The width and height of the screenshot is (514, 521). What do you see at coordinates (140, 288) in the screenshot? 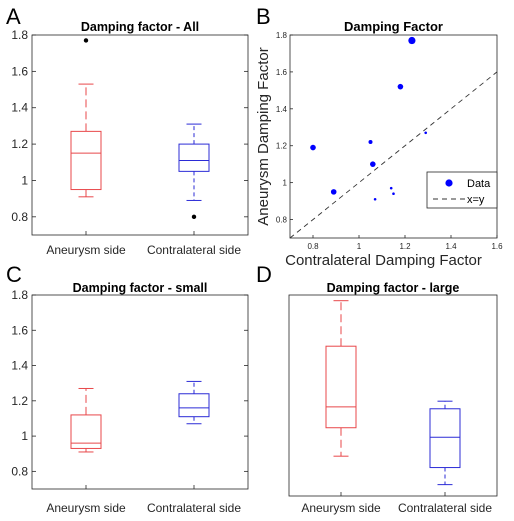
I see `chart-title: Damping factor - small` at bounding box center [140, 288].